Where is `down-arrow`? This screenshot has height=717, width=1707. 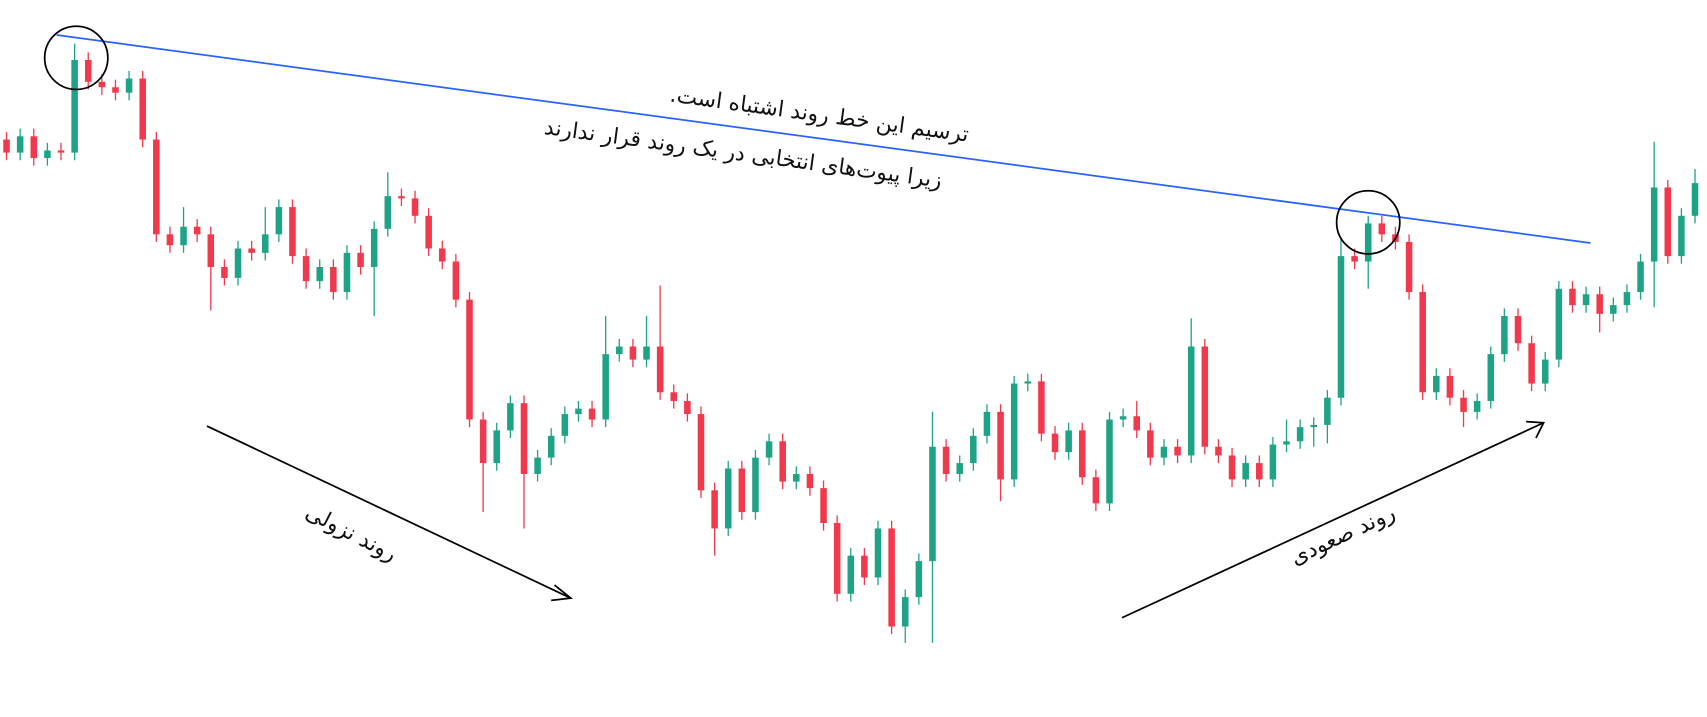
down-arrow is located at coordinates (390, 513).